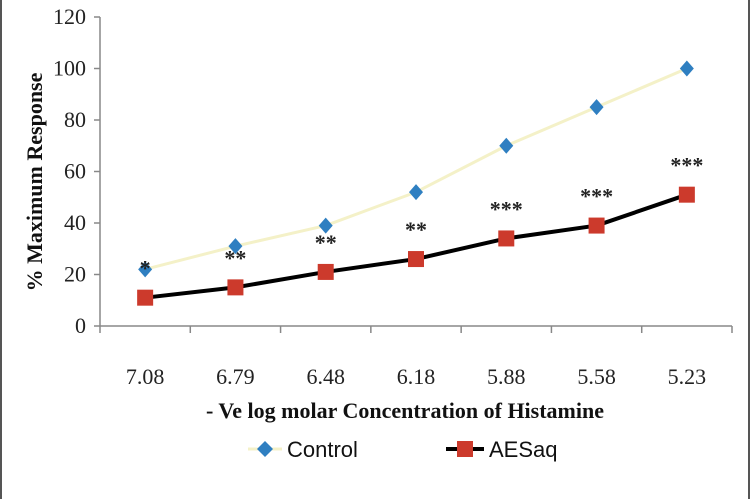 This screenshot has height=504, width=750. I want to click on y-tick-label: 20, so click(75, 274).